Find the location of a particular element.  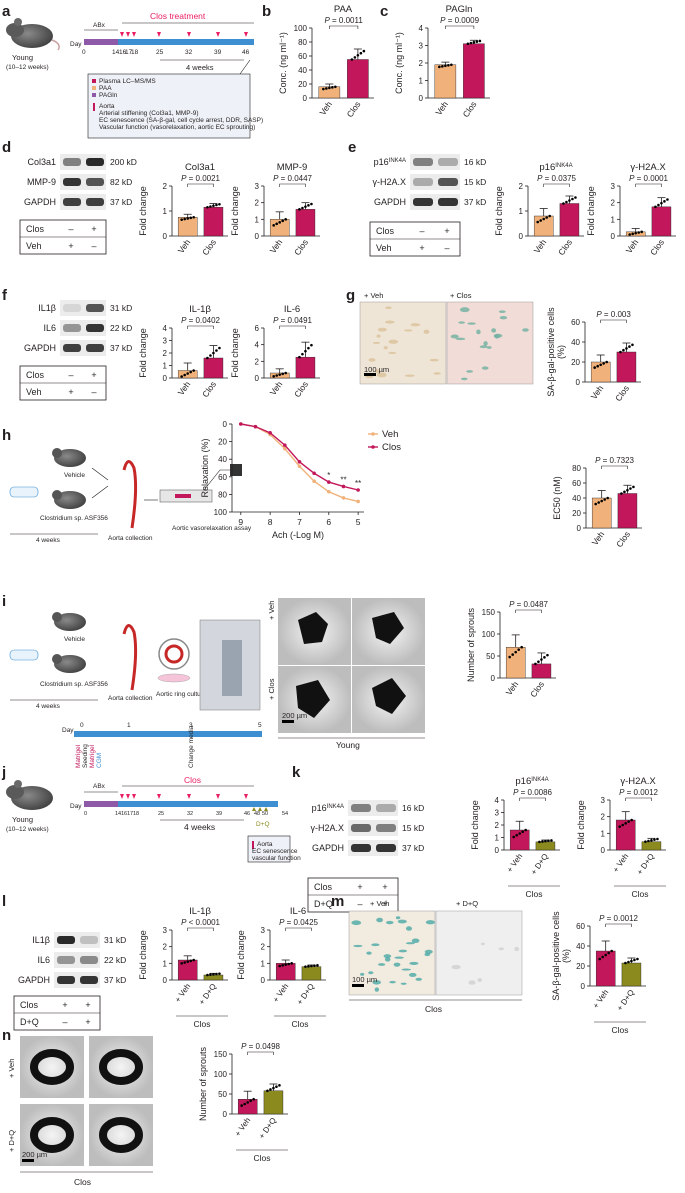

y-tick-label: 2 is located at coordinates (165, 353).